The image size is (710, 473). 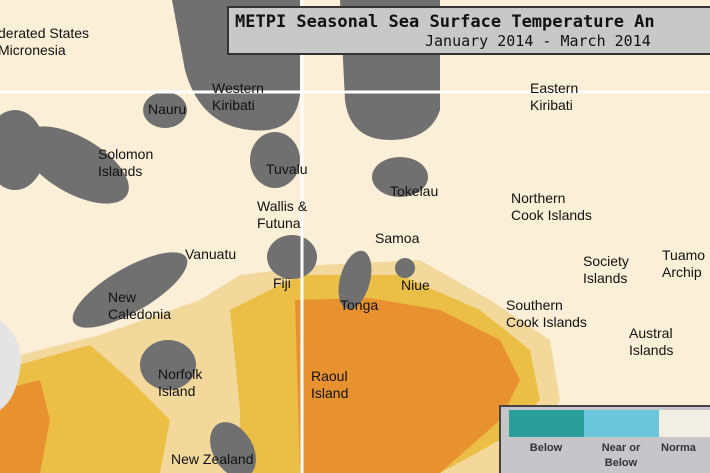 I want to click on place-label: Tonga, so click(x=359, y=305).